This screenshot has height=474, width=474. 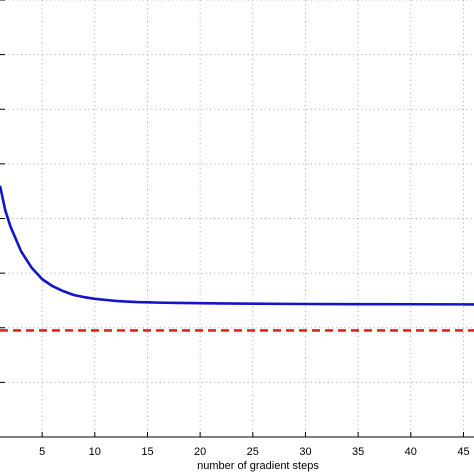 What do you see at coordinates (258, 466) in the screenshot?
I see `x-axis-label: number of gradient steps` at bounding box center [258, 466].